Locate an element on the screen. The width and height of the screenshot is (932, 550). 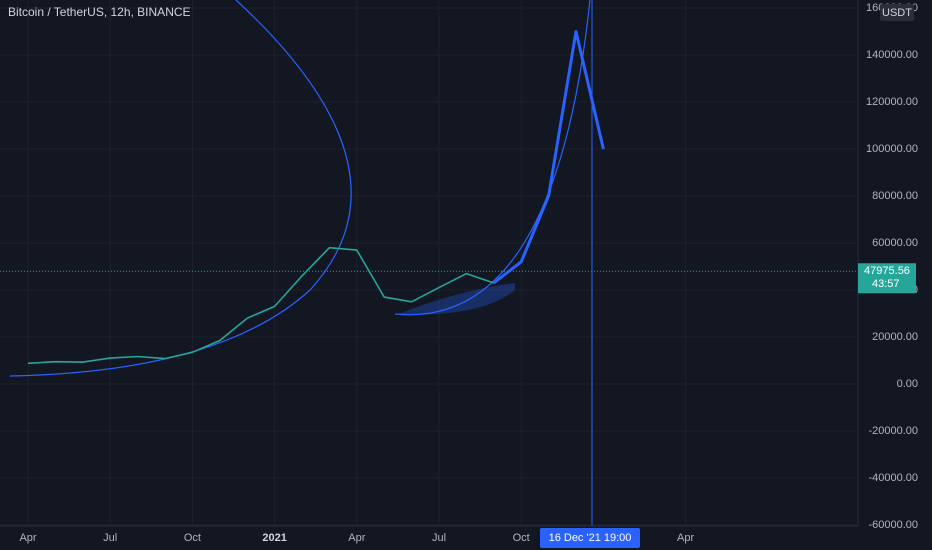
y-tick-label: 120000.00 is located at coordinates (892, 102).